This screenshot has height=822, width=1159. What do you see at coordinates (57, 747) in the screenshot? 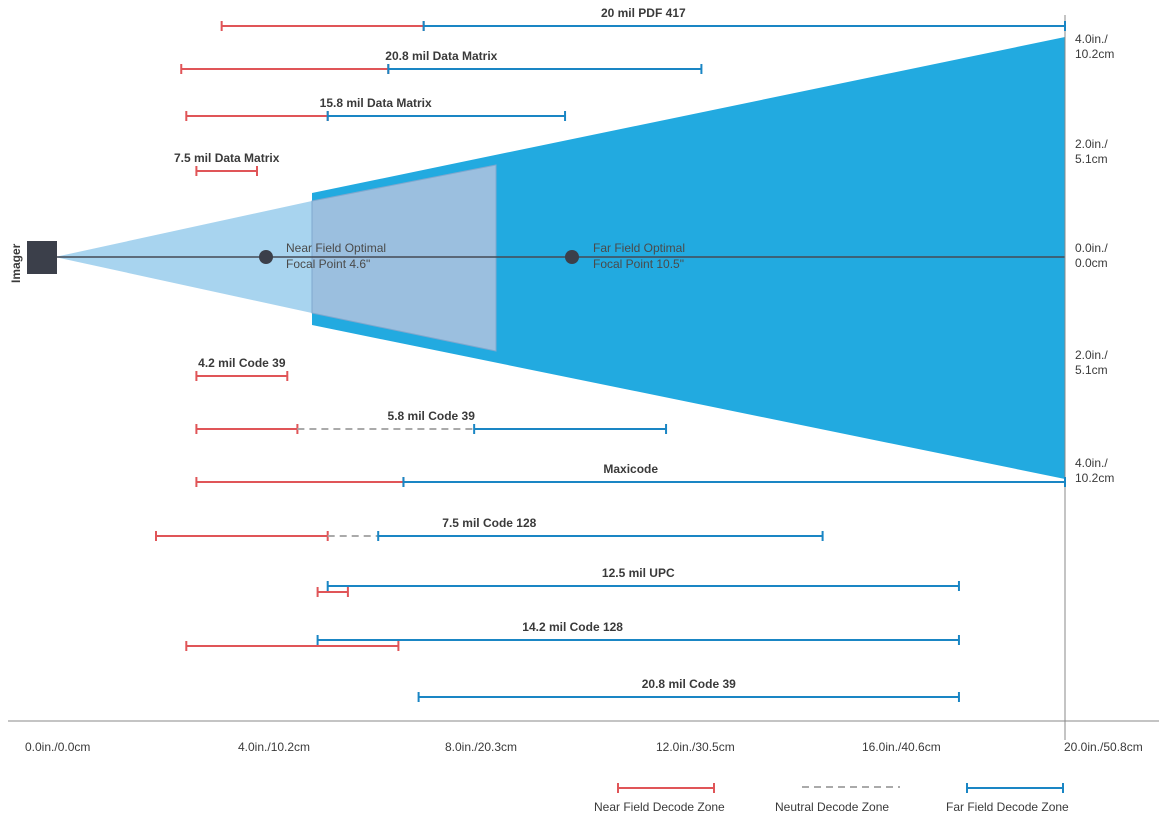
I see `x-axis-label: 0.0in./0.0cm` at bounding box center [57, 747].